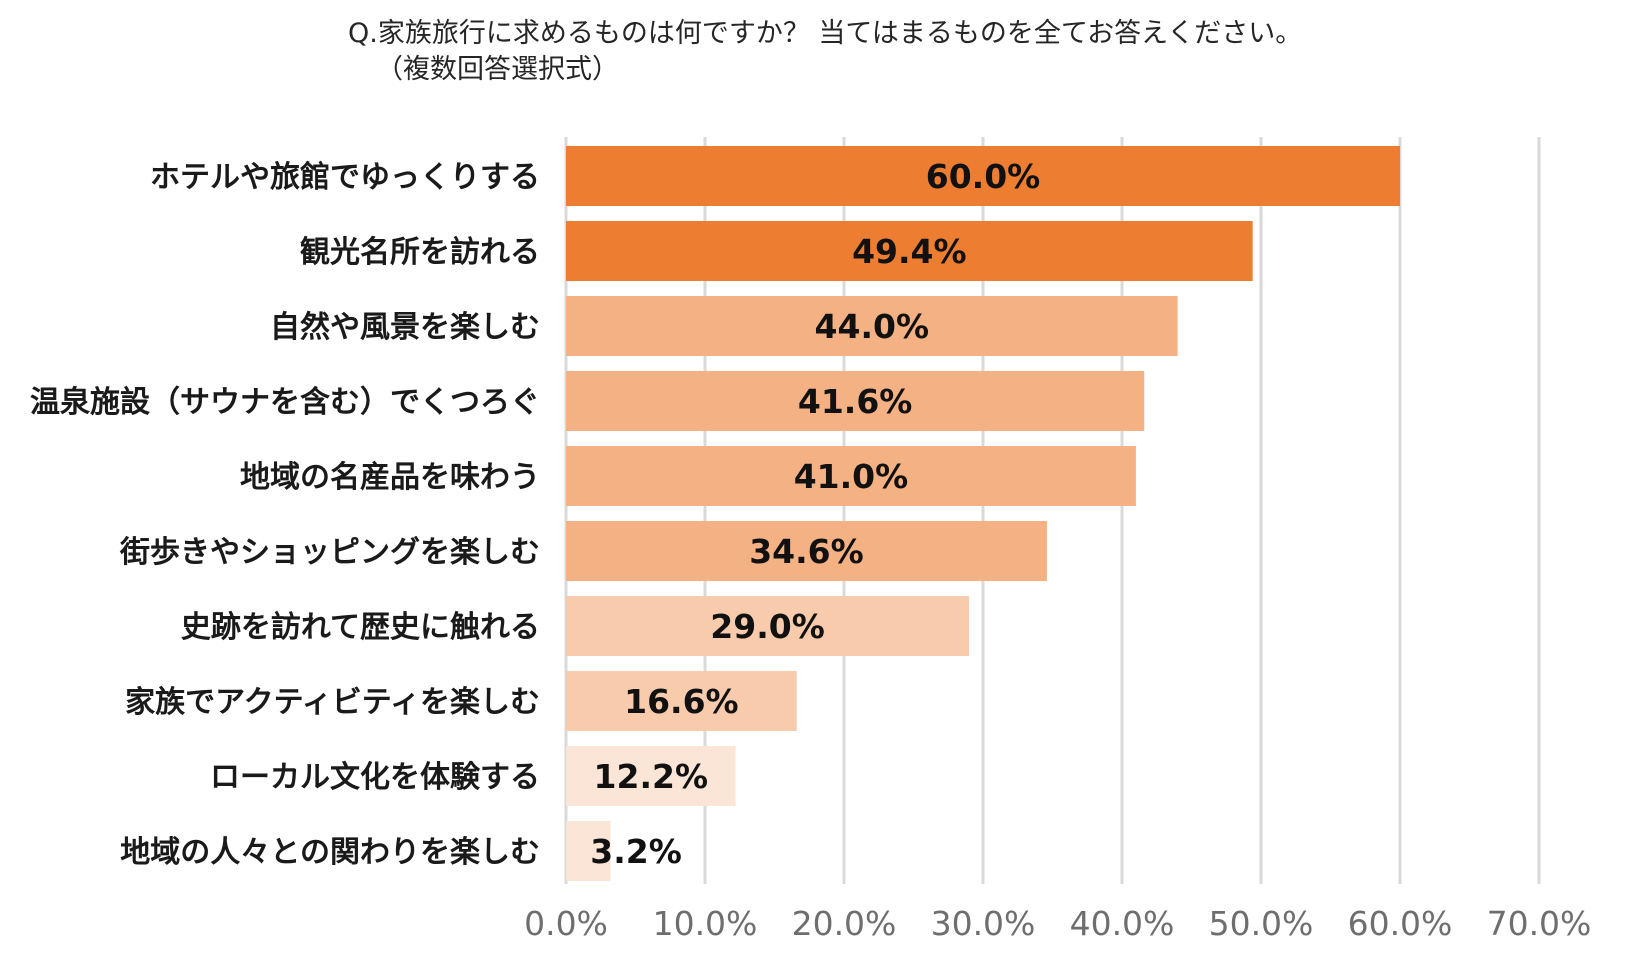  What do you see at coordinates (1057, 923) in the screenshot?
I see `x-axis-ticks: 0.0% 10.0% 20.0% 30.0% 40.0% 50.0% 60.0% 70.0%` at bounding box center [1057, 923].